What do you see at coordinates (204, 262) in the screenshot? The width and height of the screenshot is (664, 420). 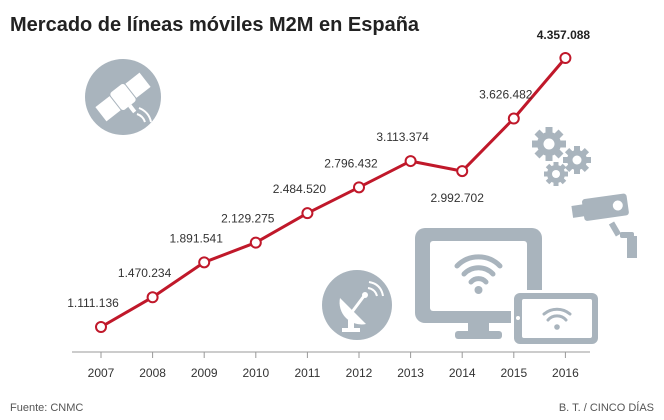 I see `data-point-2009` at bounding box center [204, 262].